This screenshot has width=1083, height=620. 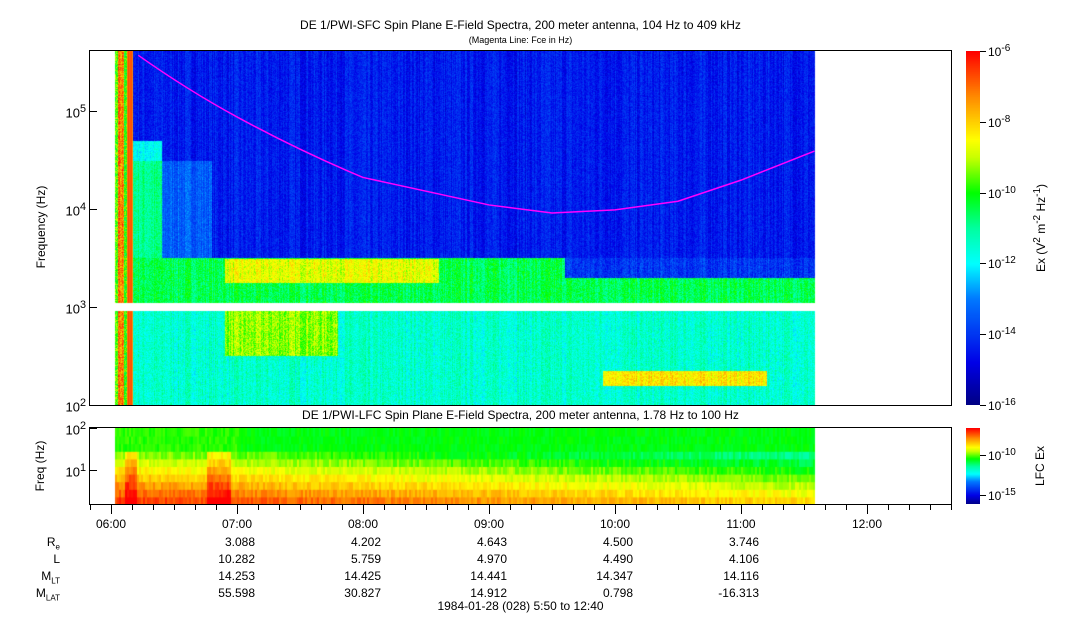 What do you see at coordinates (93, 428) in the screenshot?
I see `bottom-y-tick` at bounding box center [93, 428].